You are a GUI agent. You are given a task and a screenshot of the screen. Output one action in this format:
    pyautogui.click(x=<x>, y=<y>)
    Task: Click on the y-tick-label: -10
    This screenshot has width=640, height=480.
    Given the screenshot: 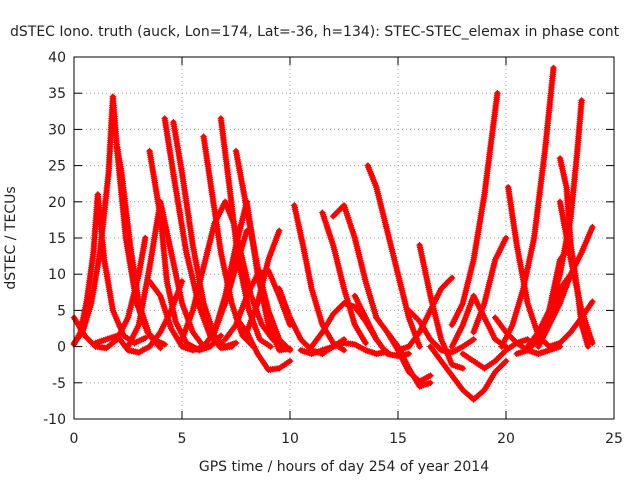 What is the action you would take?
    pyautogui.click(x=54, y=420)
    